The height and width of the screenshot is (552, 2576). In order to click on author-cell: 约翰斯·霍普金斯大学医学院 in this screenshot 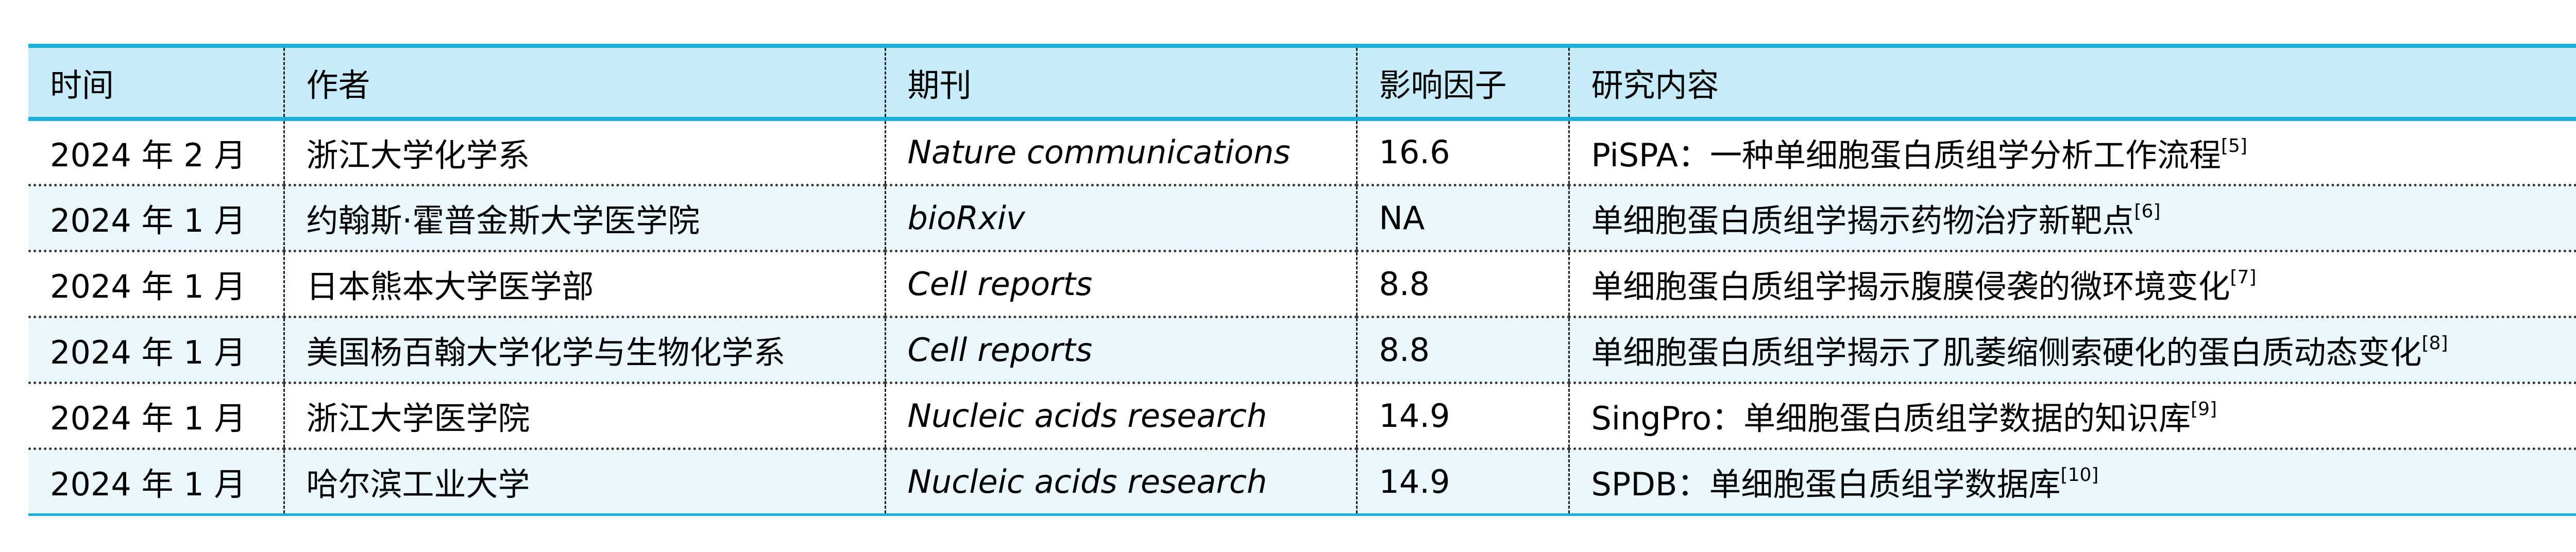, I will do `click(584, 218)`.